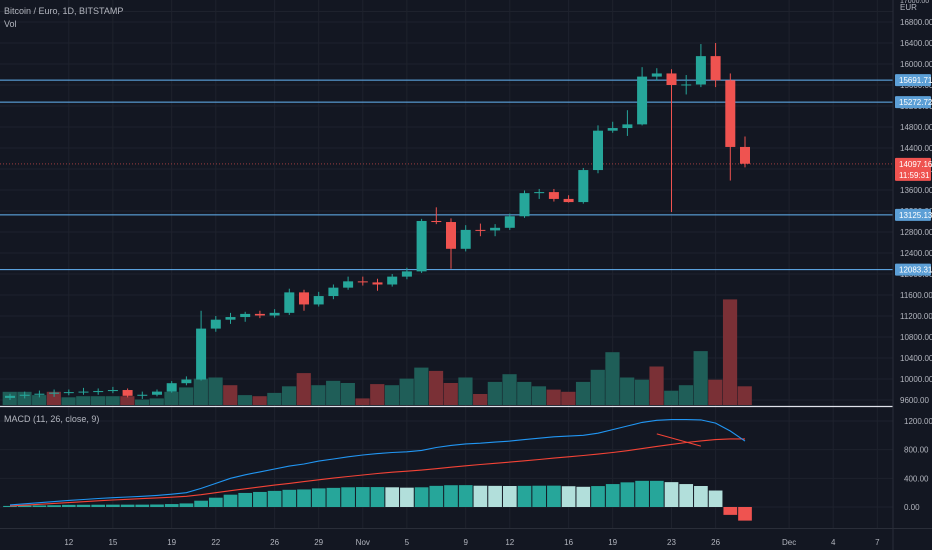 The width and height of the screenshot is (932, 550). Describe the element at coordinates (916, 64) in the screenshot. I see `price-tick-label: 16000.00` at that location.